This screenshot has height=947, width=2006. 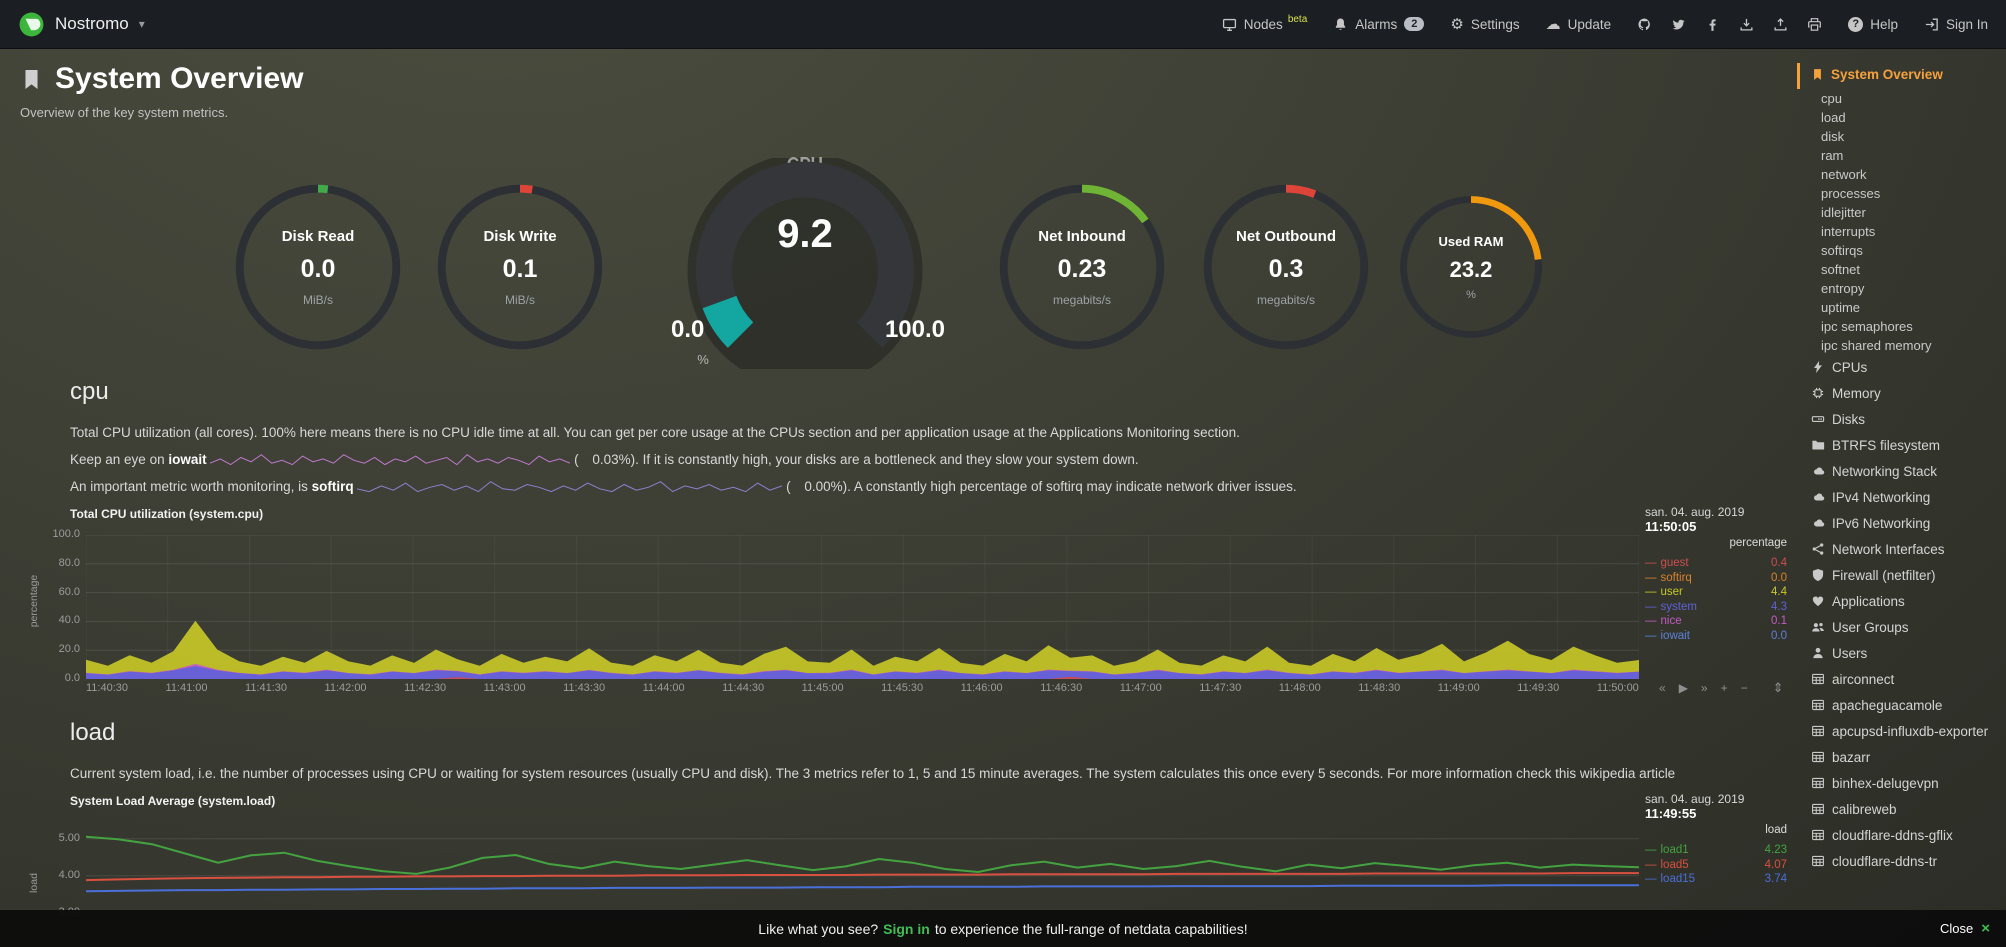 What do you see at coordinates (1379, 688) in the screenshot?
I see `x-axis-label: 11:48:30` at bounding box center [1379, 688].